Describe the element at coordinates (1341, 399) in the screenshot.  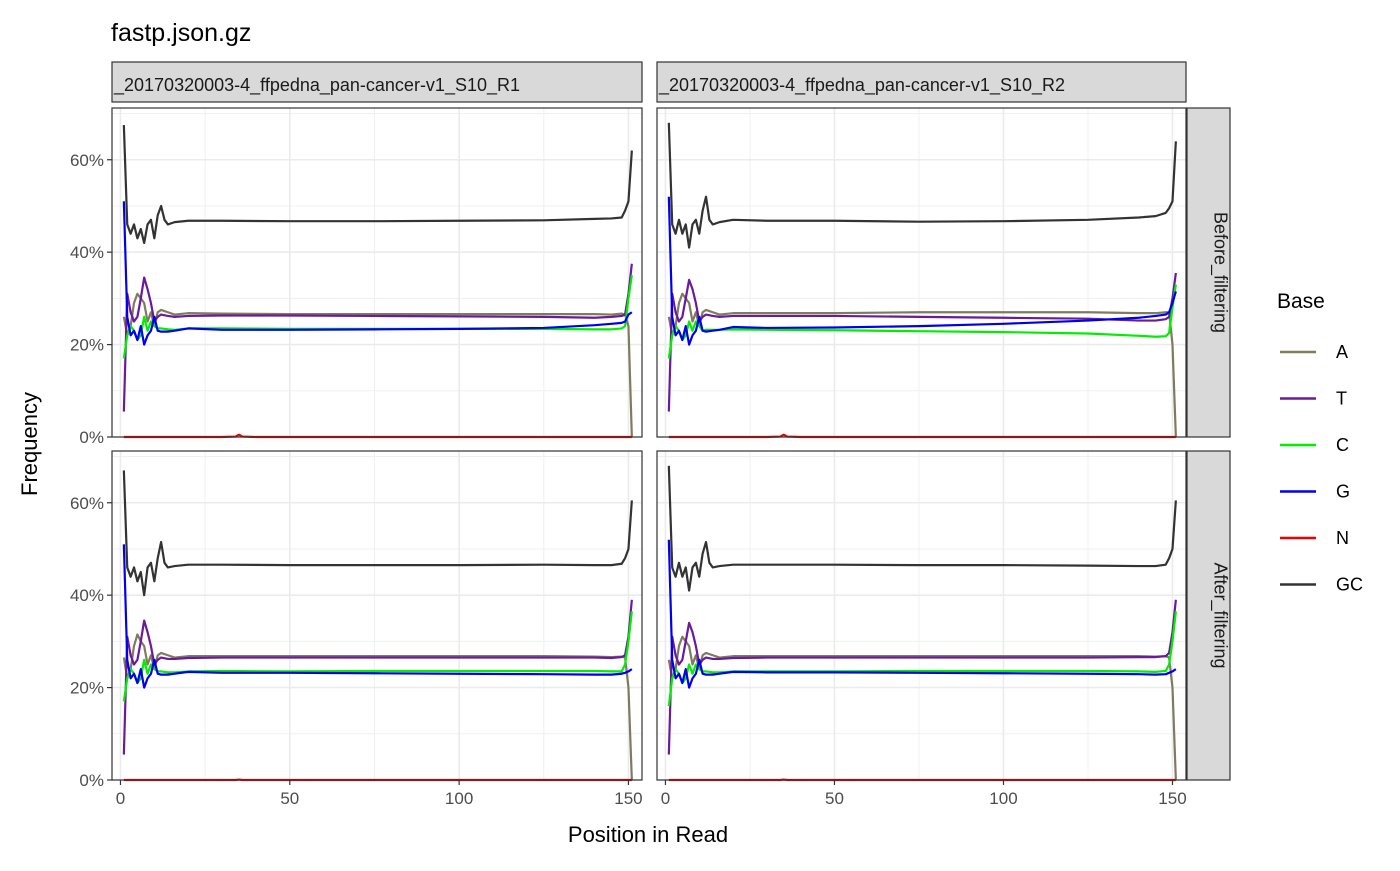
I see `legend-label: T` at that location.